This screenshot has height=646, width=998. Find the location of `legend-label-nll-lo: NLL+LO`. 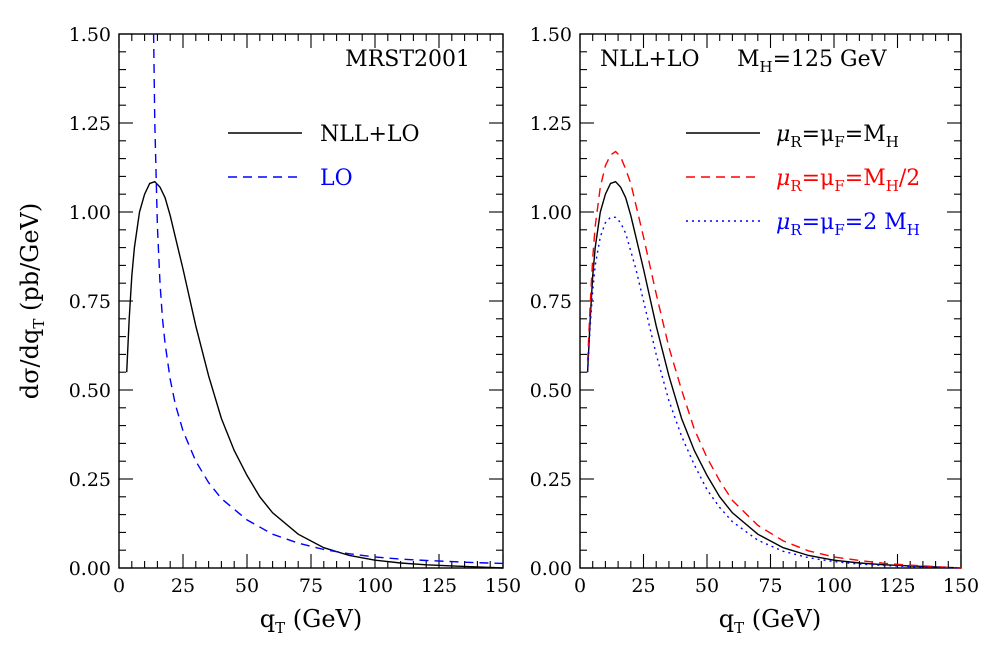

legend-label-nll-lo: NLL+LO is located at coordinates (370, 134).